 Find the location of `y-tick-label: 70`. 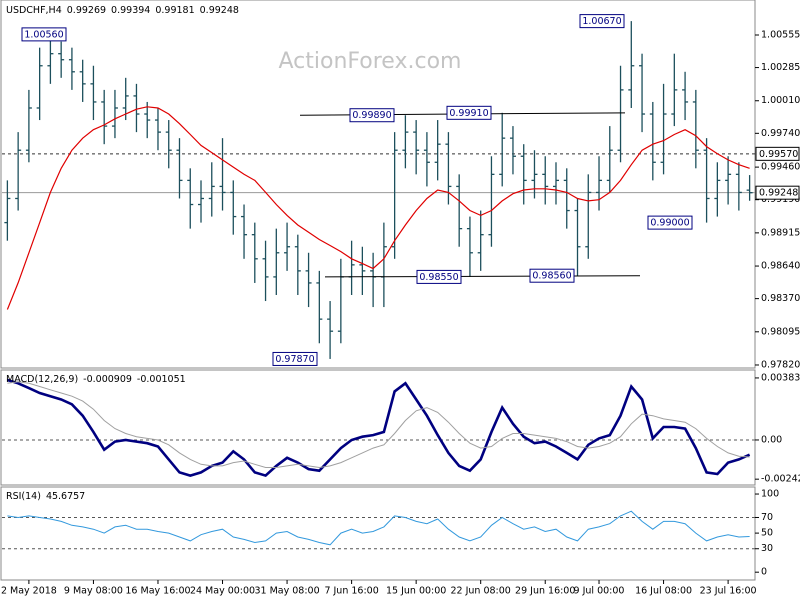

y-tick-label: 70 is located at coordinates (767, 517).